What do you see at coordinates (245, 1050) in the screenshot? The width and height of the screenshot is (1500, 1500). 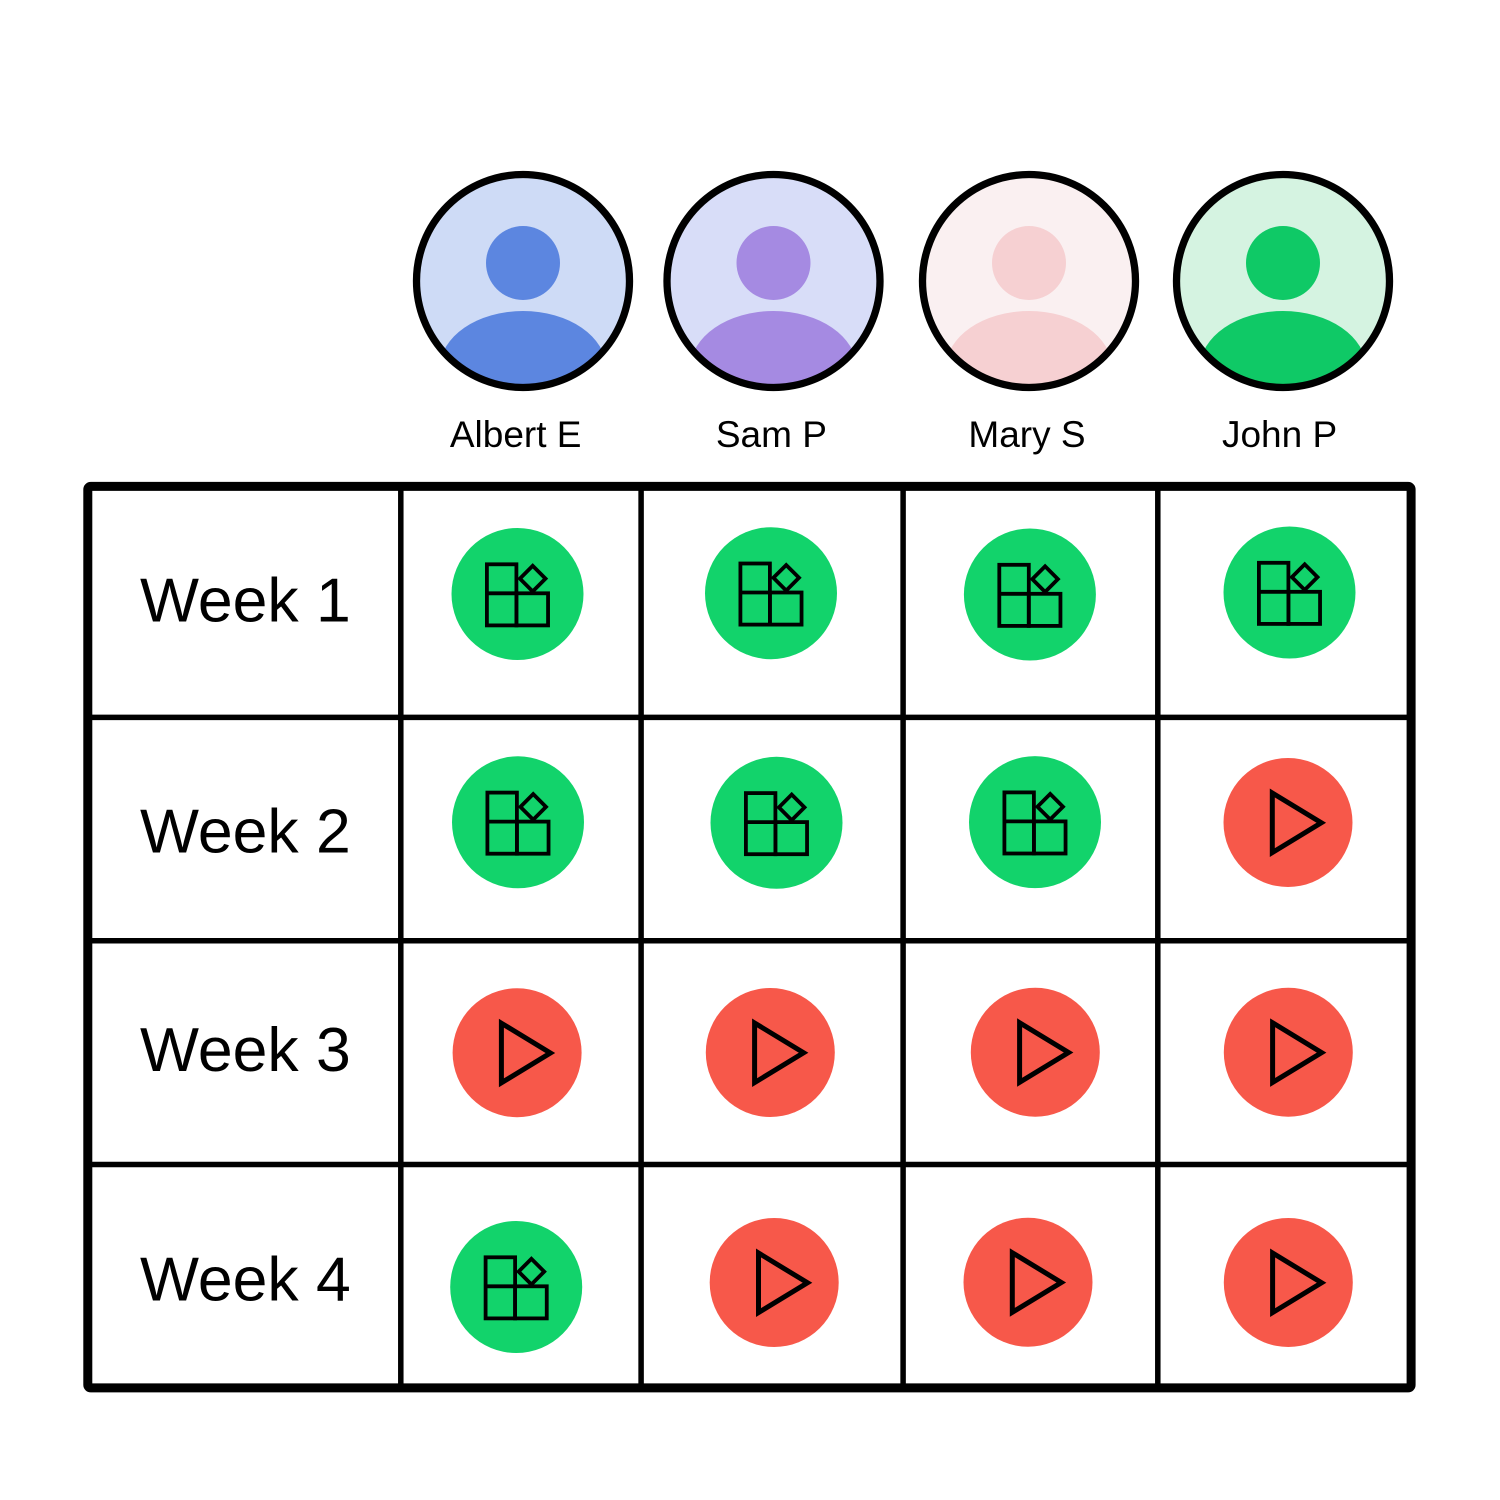 I see `svg-text: Week 3` at bounding box center [245, 1050].